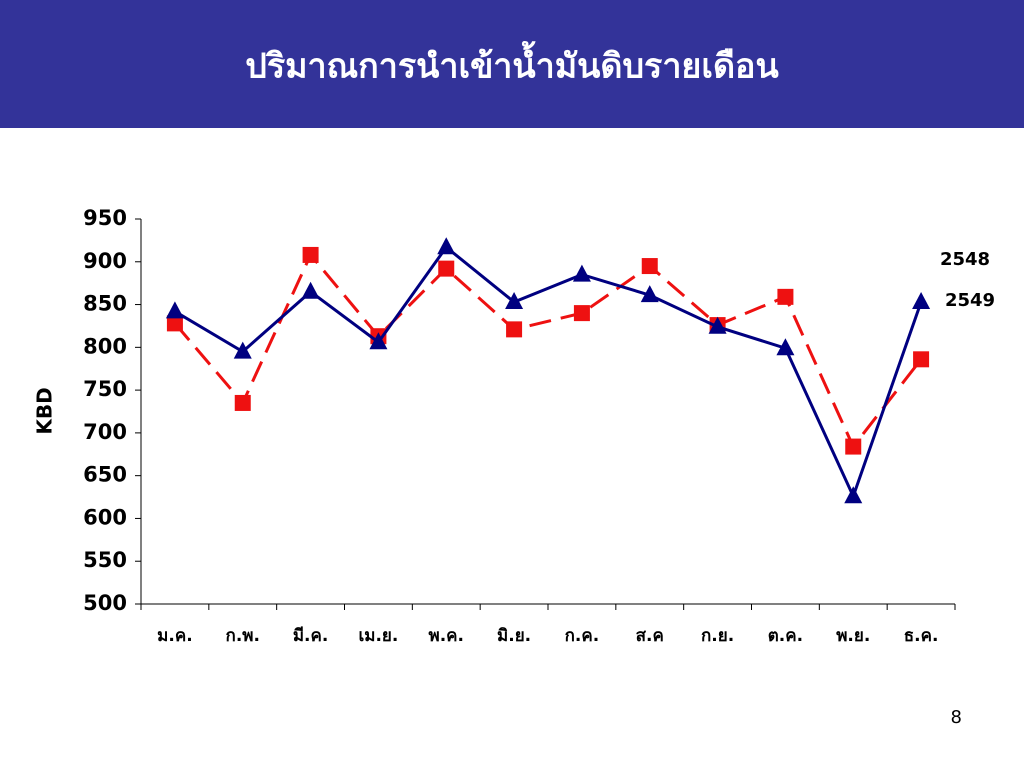  What do you see at coordinates (105, 517) in the screenshot?
I see `y-tick-label: 600` at bounding box center [105, 517].